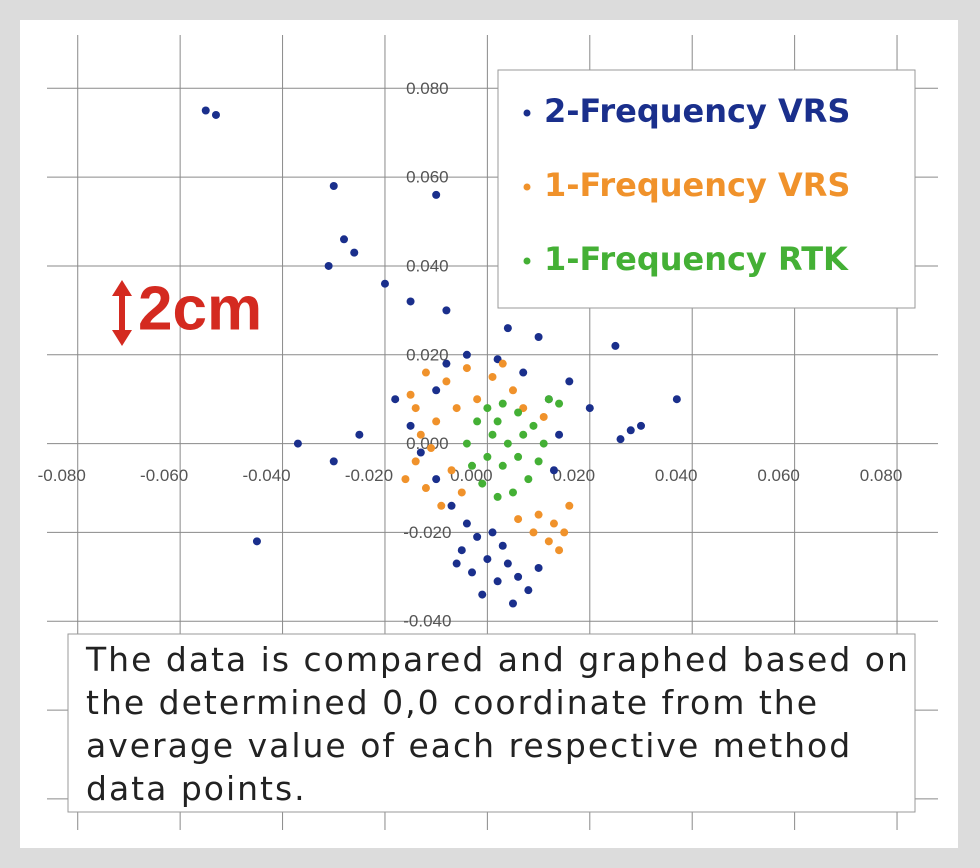 The width and height of the screenshot is (980, 868). Describe the element at coordinates (427, 621) in the screenshot. I see `y-tick-label: -0.040` at that location.